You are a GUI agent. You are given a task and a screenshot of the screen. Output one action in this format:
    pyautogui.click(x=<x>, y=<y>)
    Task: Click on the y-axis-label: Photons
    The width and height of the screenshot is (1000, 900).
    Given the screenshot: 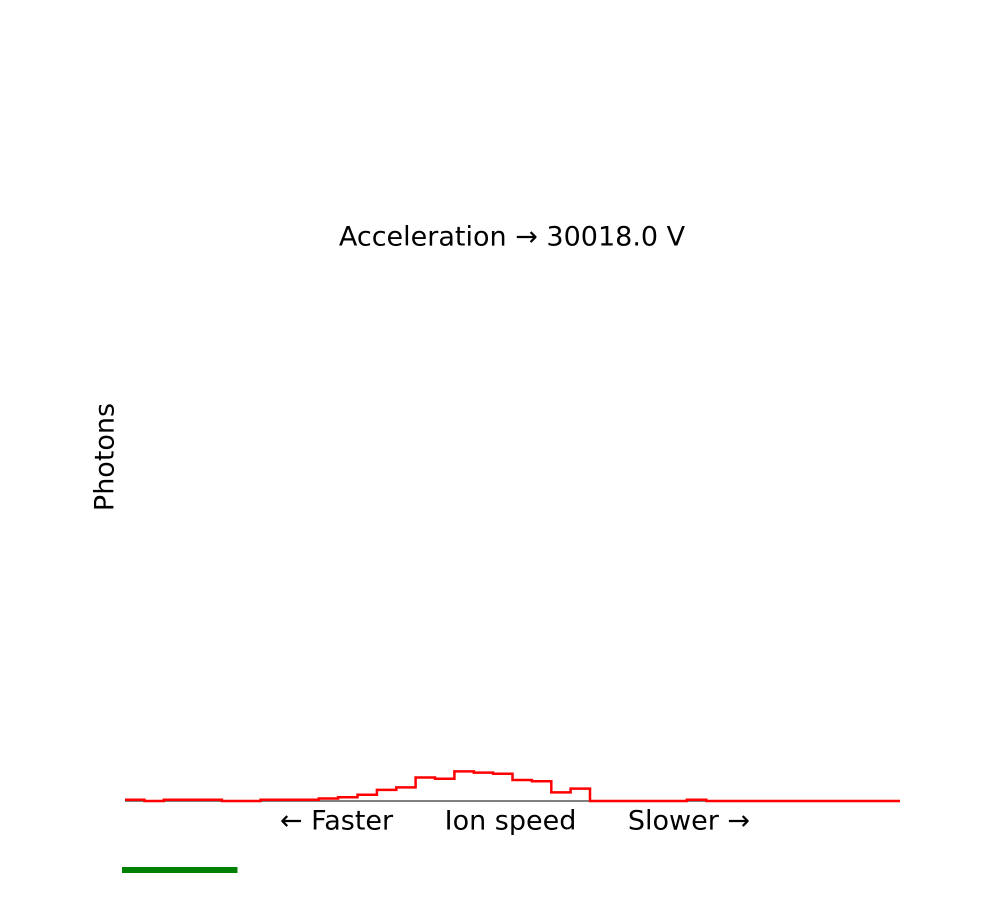 What is the action you would take?
    pyautogui.click(x=105, y=457)
    